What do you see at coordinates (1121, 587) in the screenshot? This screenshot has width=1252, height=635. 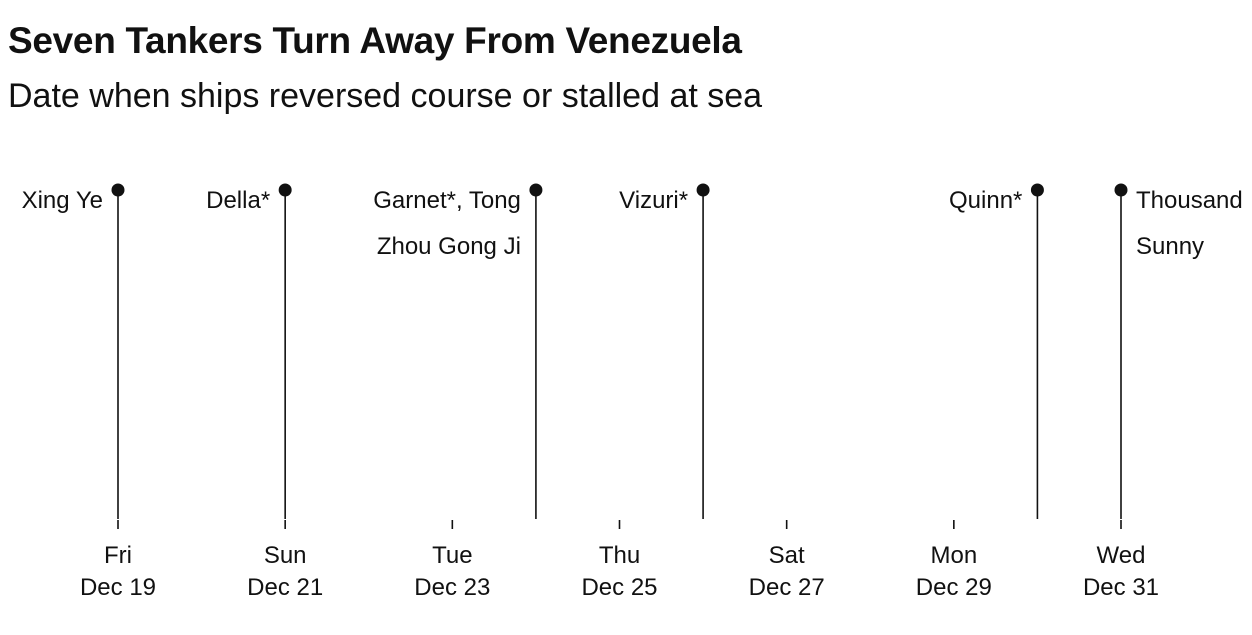 I see `x-tick-date-label: Dec 31` at bounding box center [1121, 587].